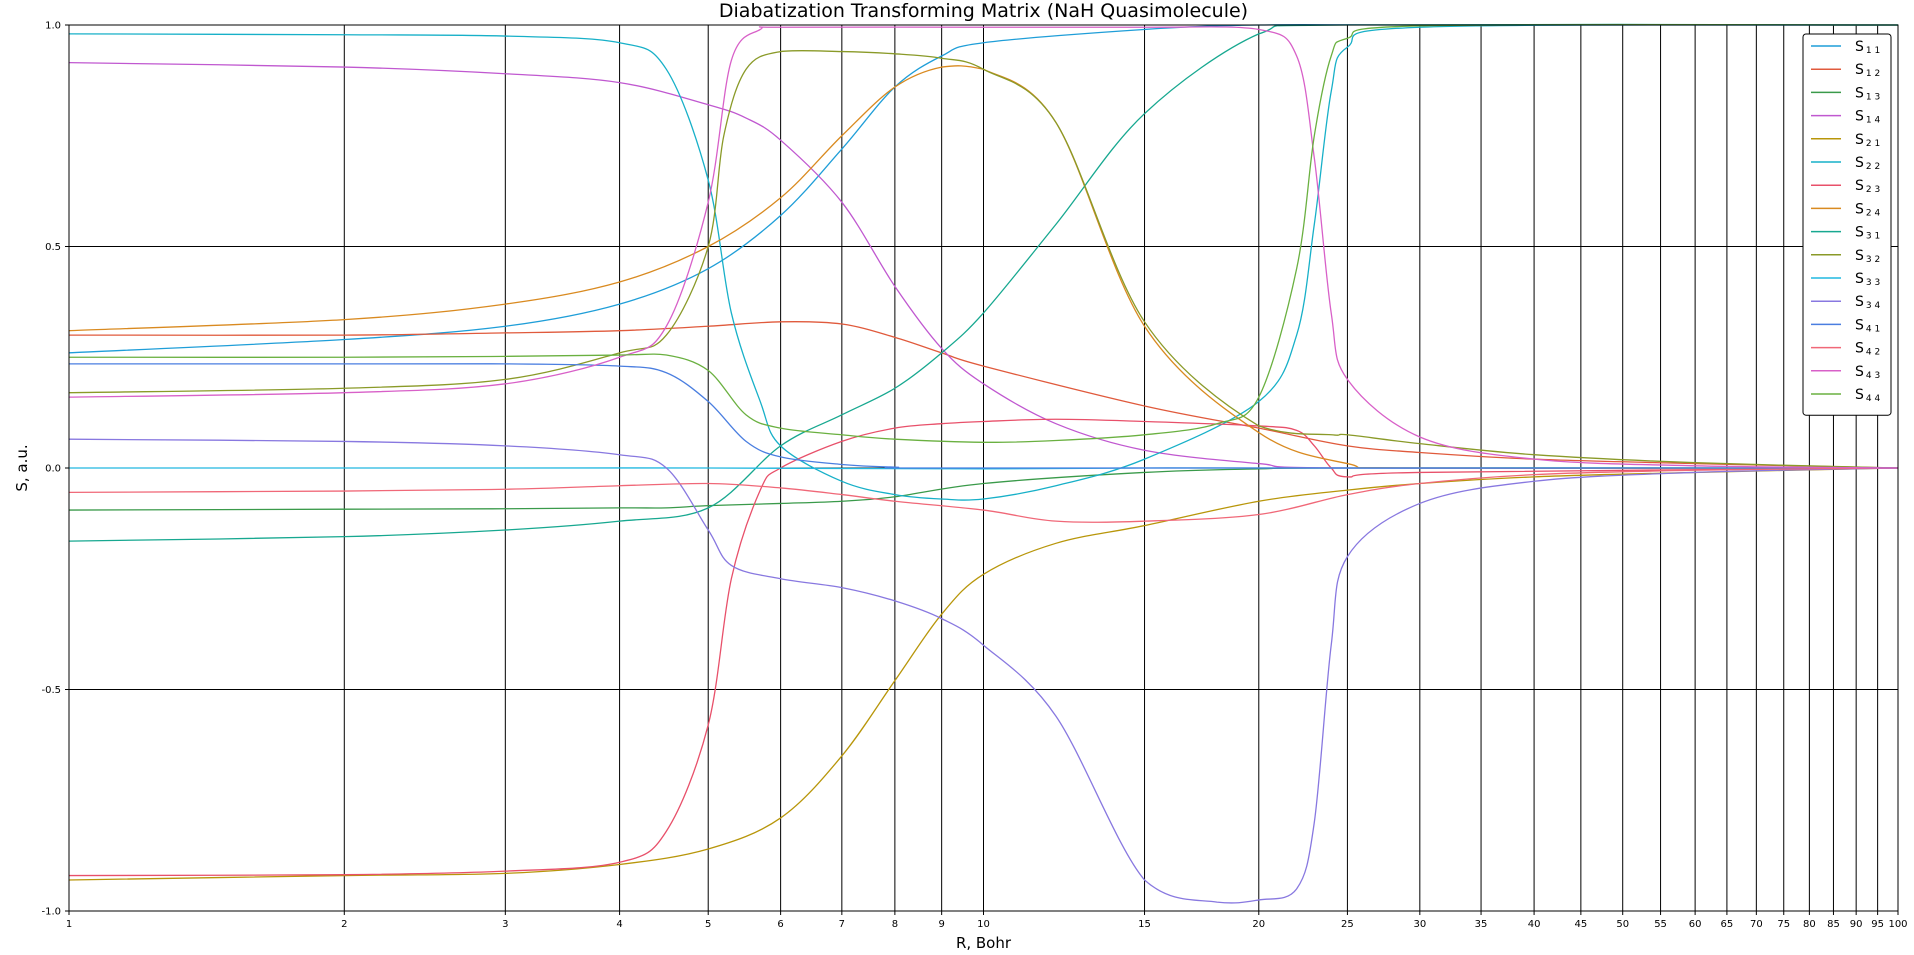 The width and height of the screenshot is (1914, 955). I want to click on x-tick-label: 85, so click(1833, 924).